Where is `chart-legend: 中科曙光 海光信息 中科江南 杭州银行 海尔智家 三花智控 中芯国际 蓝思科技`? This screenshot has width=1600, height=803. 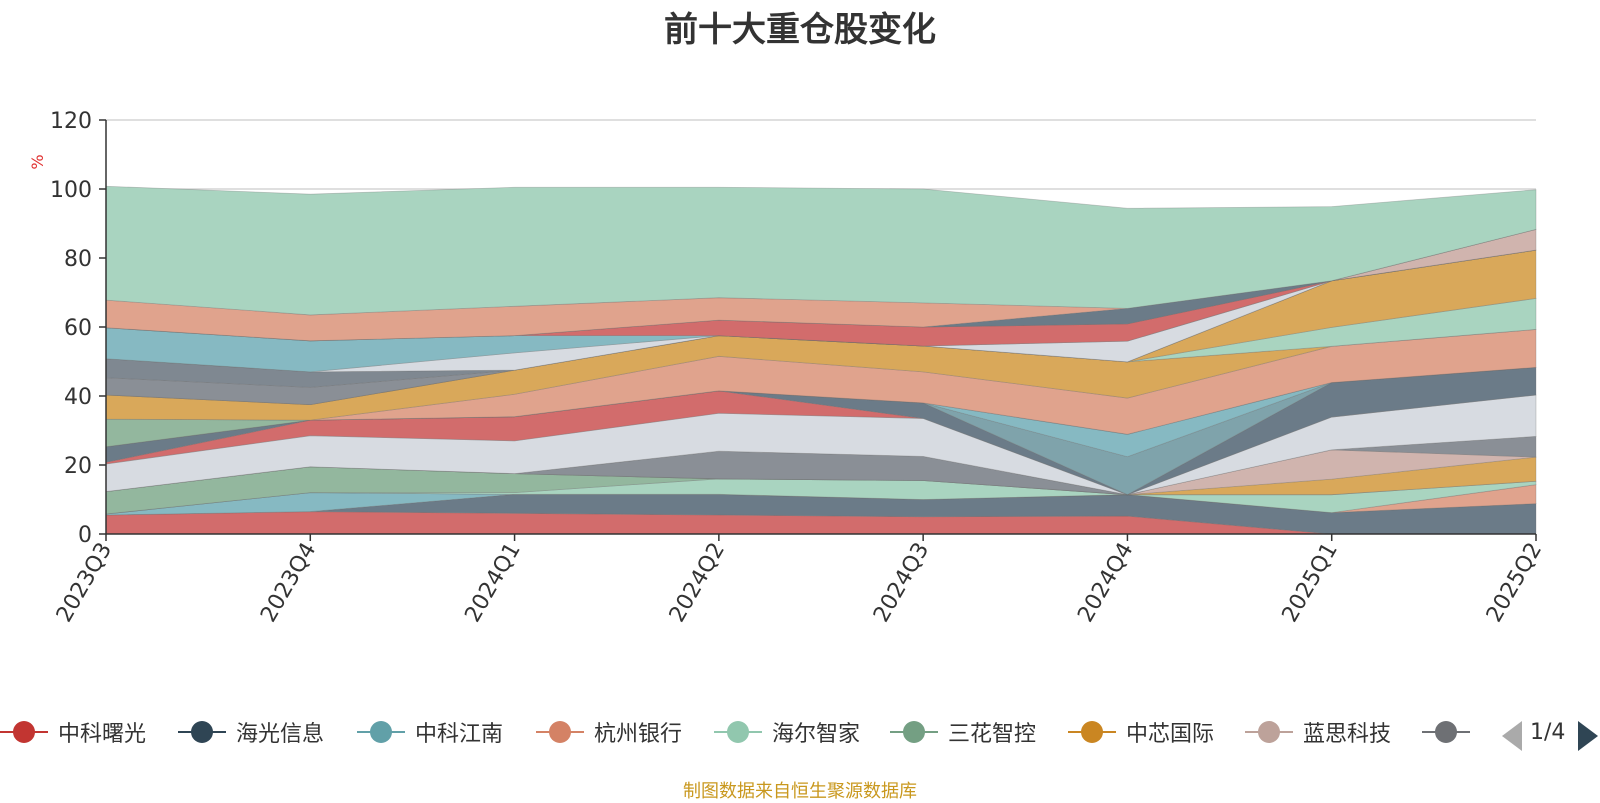
chart-legend: 中科曙光 海光信息 中科江南 杭州银行 海尔智家 三花智控 中芯国际 蓝思科技 is located at coordinates (800, 732).